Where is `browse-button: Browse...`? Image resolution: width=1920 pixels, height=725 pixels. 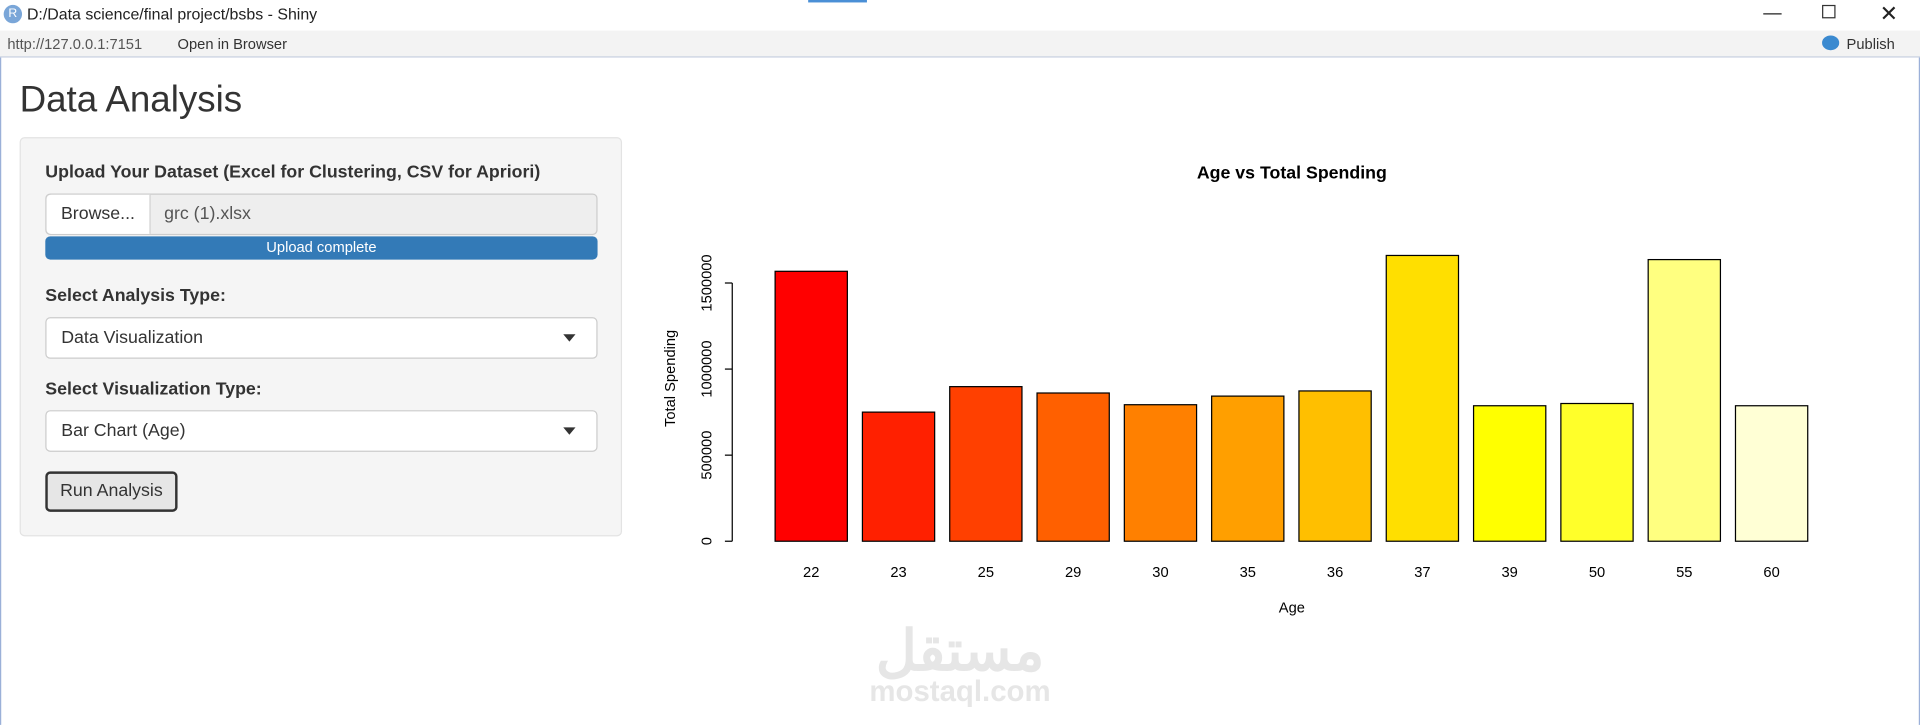 browse-button: Browse... is located at coordinates (98, 214).